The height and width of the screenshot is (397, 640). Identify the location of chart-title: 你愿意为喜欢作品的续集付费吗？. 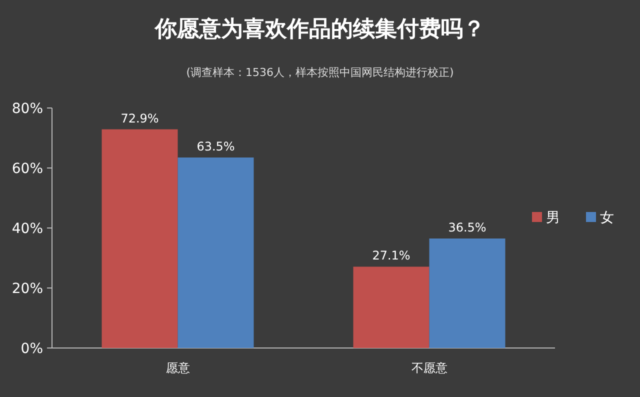
(319, 29).